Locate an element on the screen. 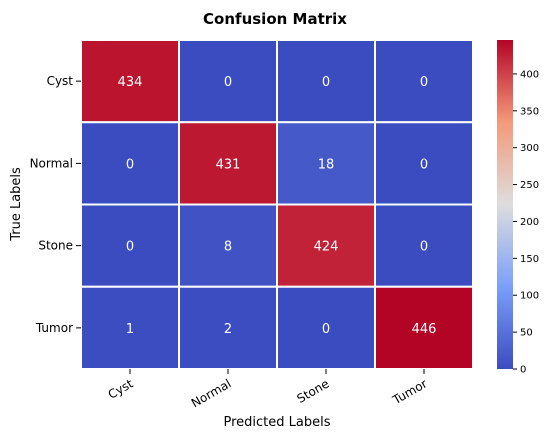  y-tick-label: Normal is located at coordinates (51, 163).